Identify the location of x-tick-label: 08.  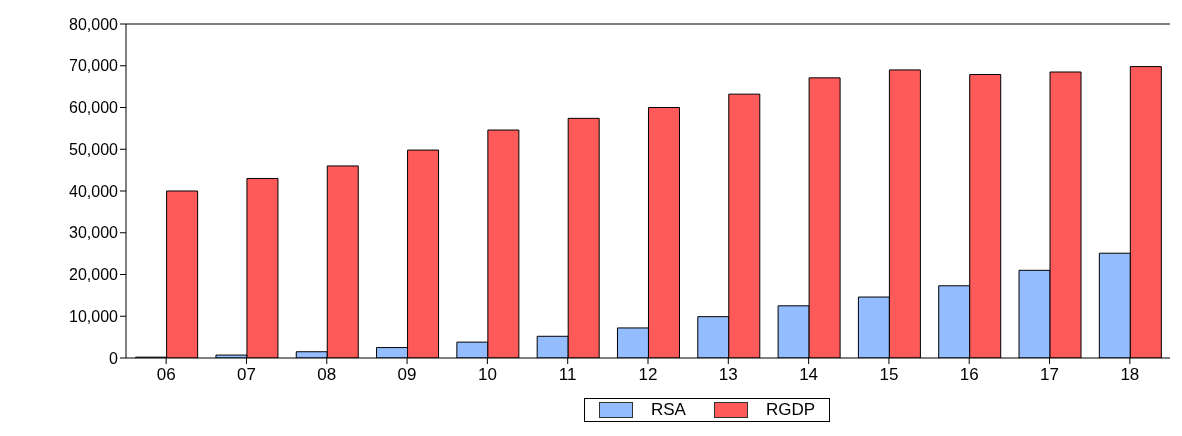
(327, 375).